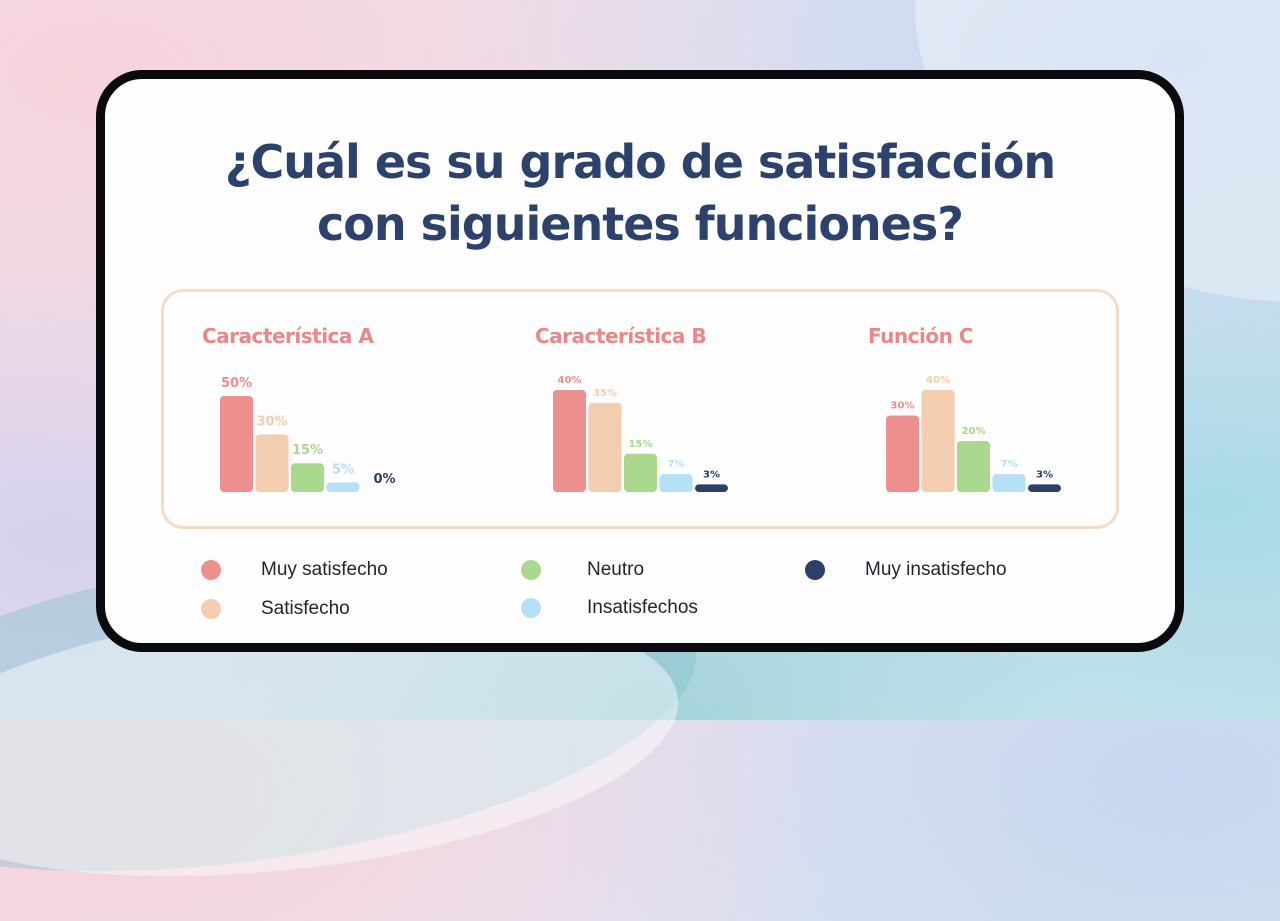 The width and height of the screenshot is (1280, 921). I want to click on bar-chart-svg: 30% 40% 20% 7% 3%, so click(973, 433).